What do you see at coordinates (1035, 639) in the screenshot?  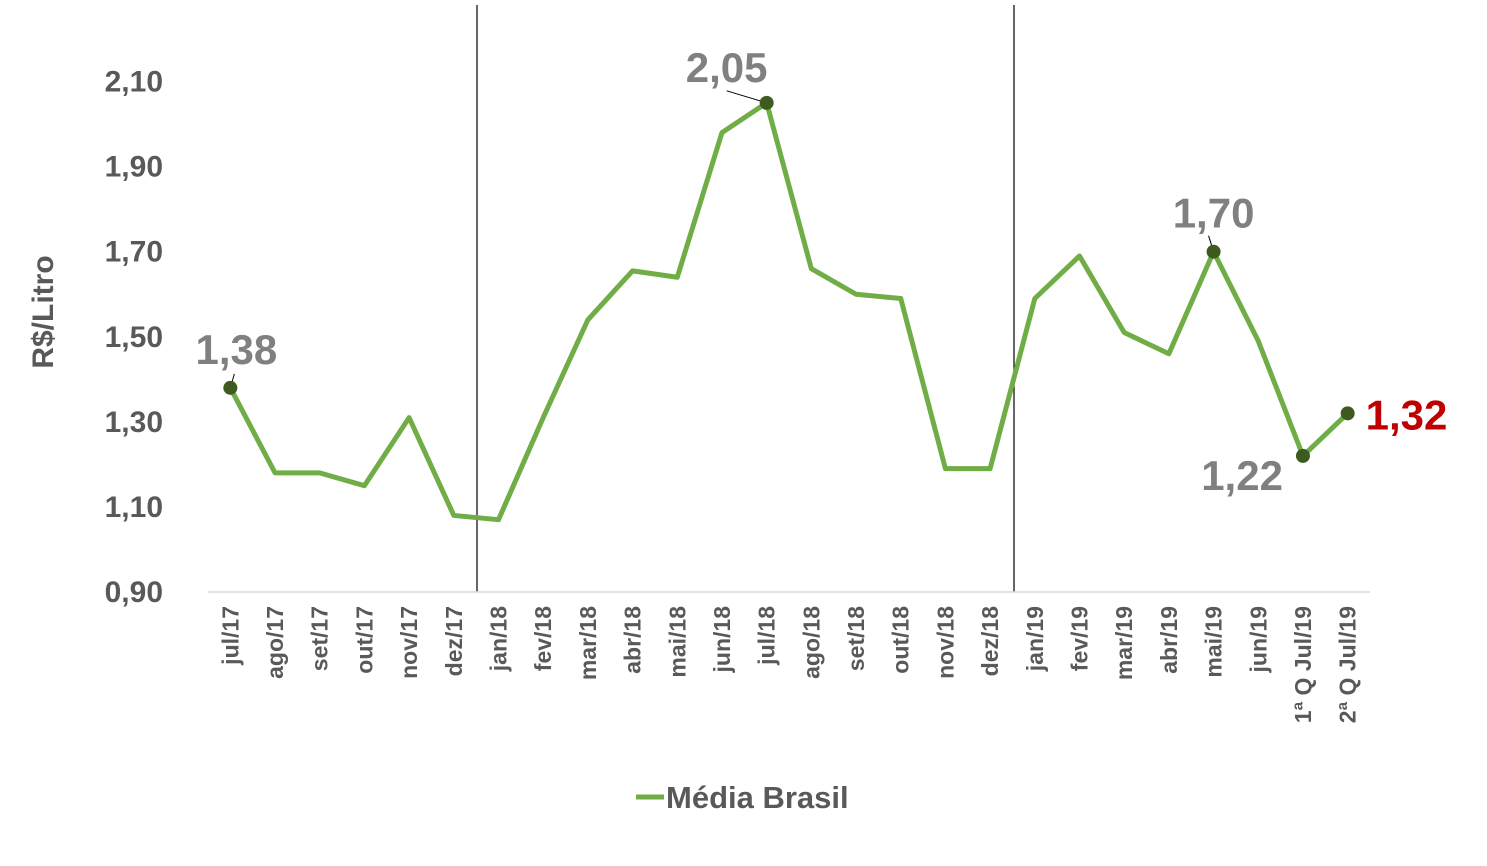 I see `x-tick-label: jan/19` at bounding box center [1035, 639].